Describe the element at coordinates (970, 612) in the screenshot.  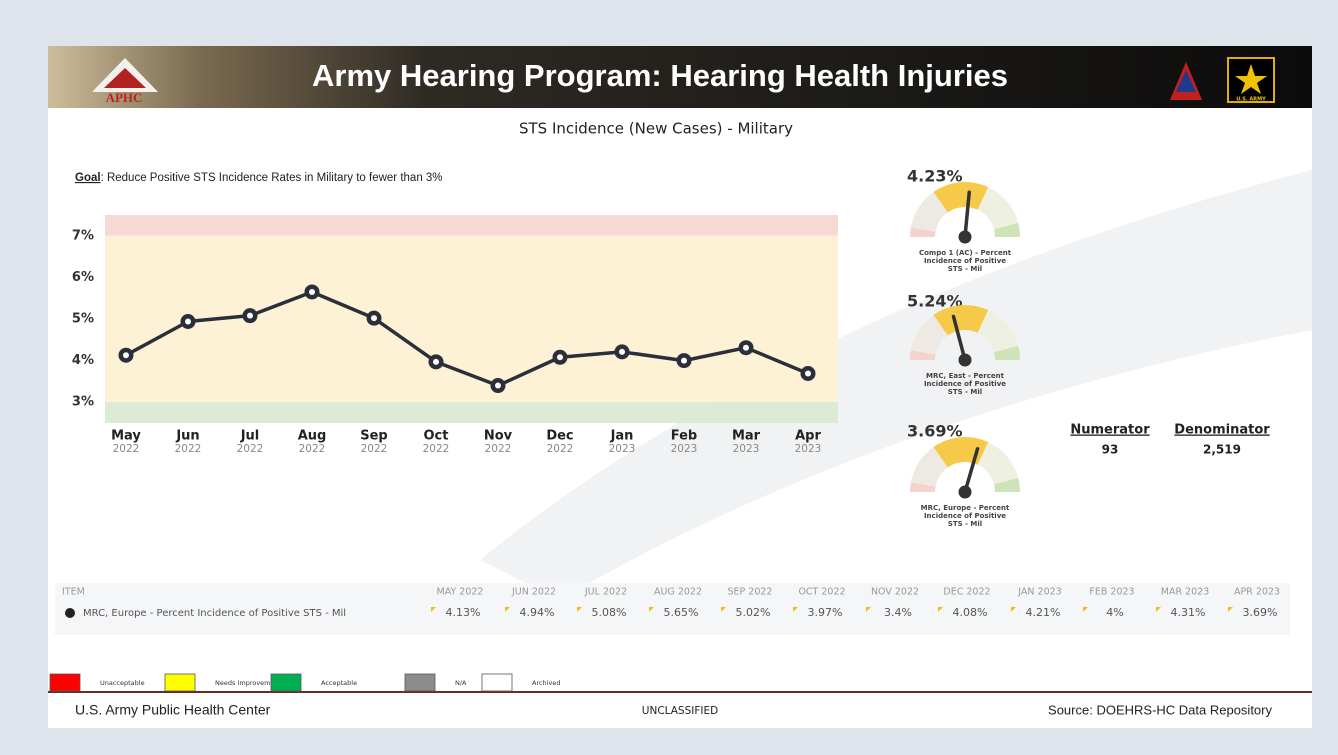
I see `table-value: 4.08%` at that location.